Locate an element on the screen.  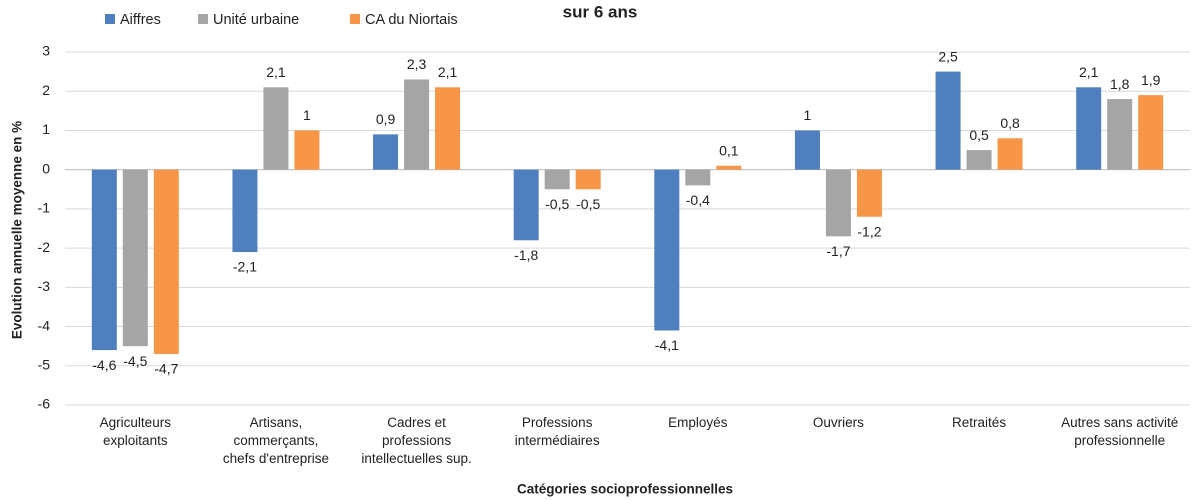
x-tick-label: Employés is located at coordinates (698, 422).